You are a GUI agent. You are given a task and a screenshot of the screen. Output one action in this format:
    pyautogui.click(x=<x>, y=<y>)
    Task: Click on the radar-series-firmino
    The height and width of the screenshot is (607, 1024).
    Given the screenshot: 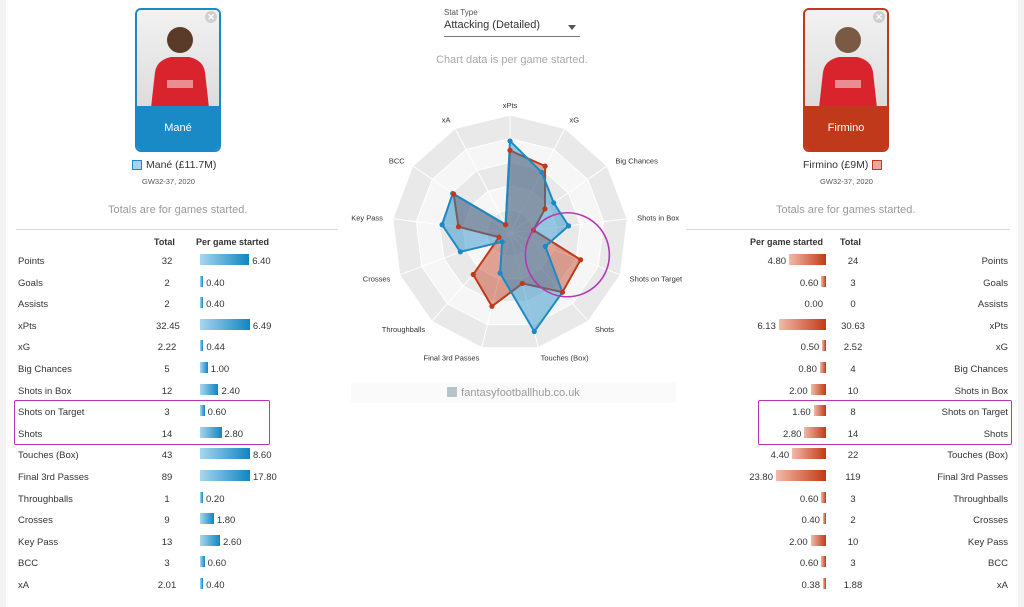 What is the action you would take?
    pyautogui.click(x=517, y=228)
    